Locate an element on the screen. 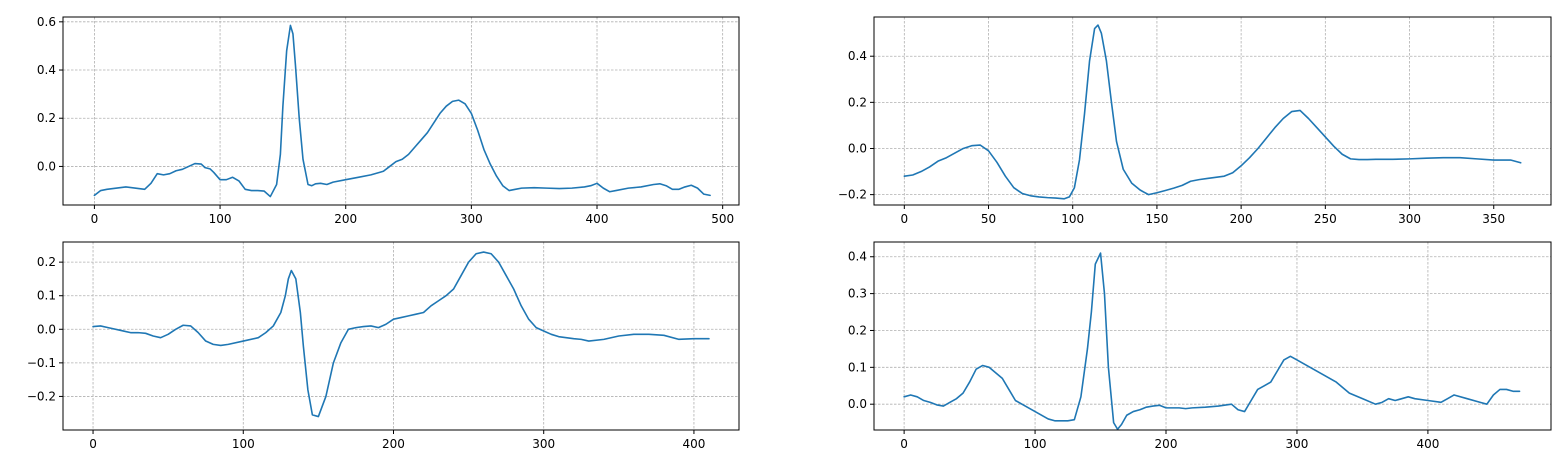 The image size is (1556, 459). x-tick-label: 150 is located at coordinates (1156, 219).